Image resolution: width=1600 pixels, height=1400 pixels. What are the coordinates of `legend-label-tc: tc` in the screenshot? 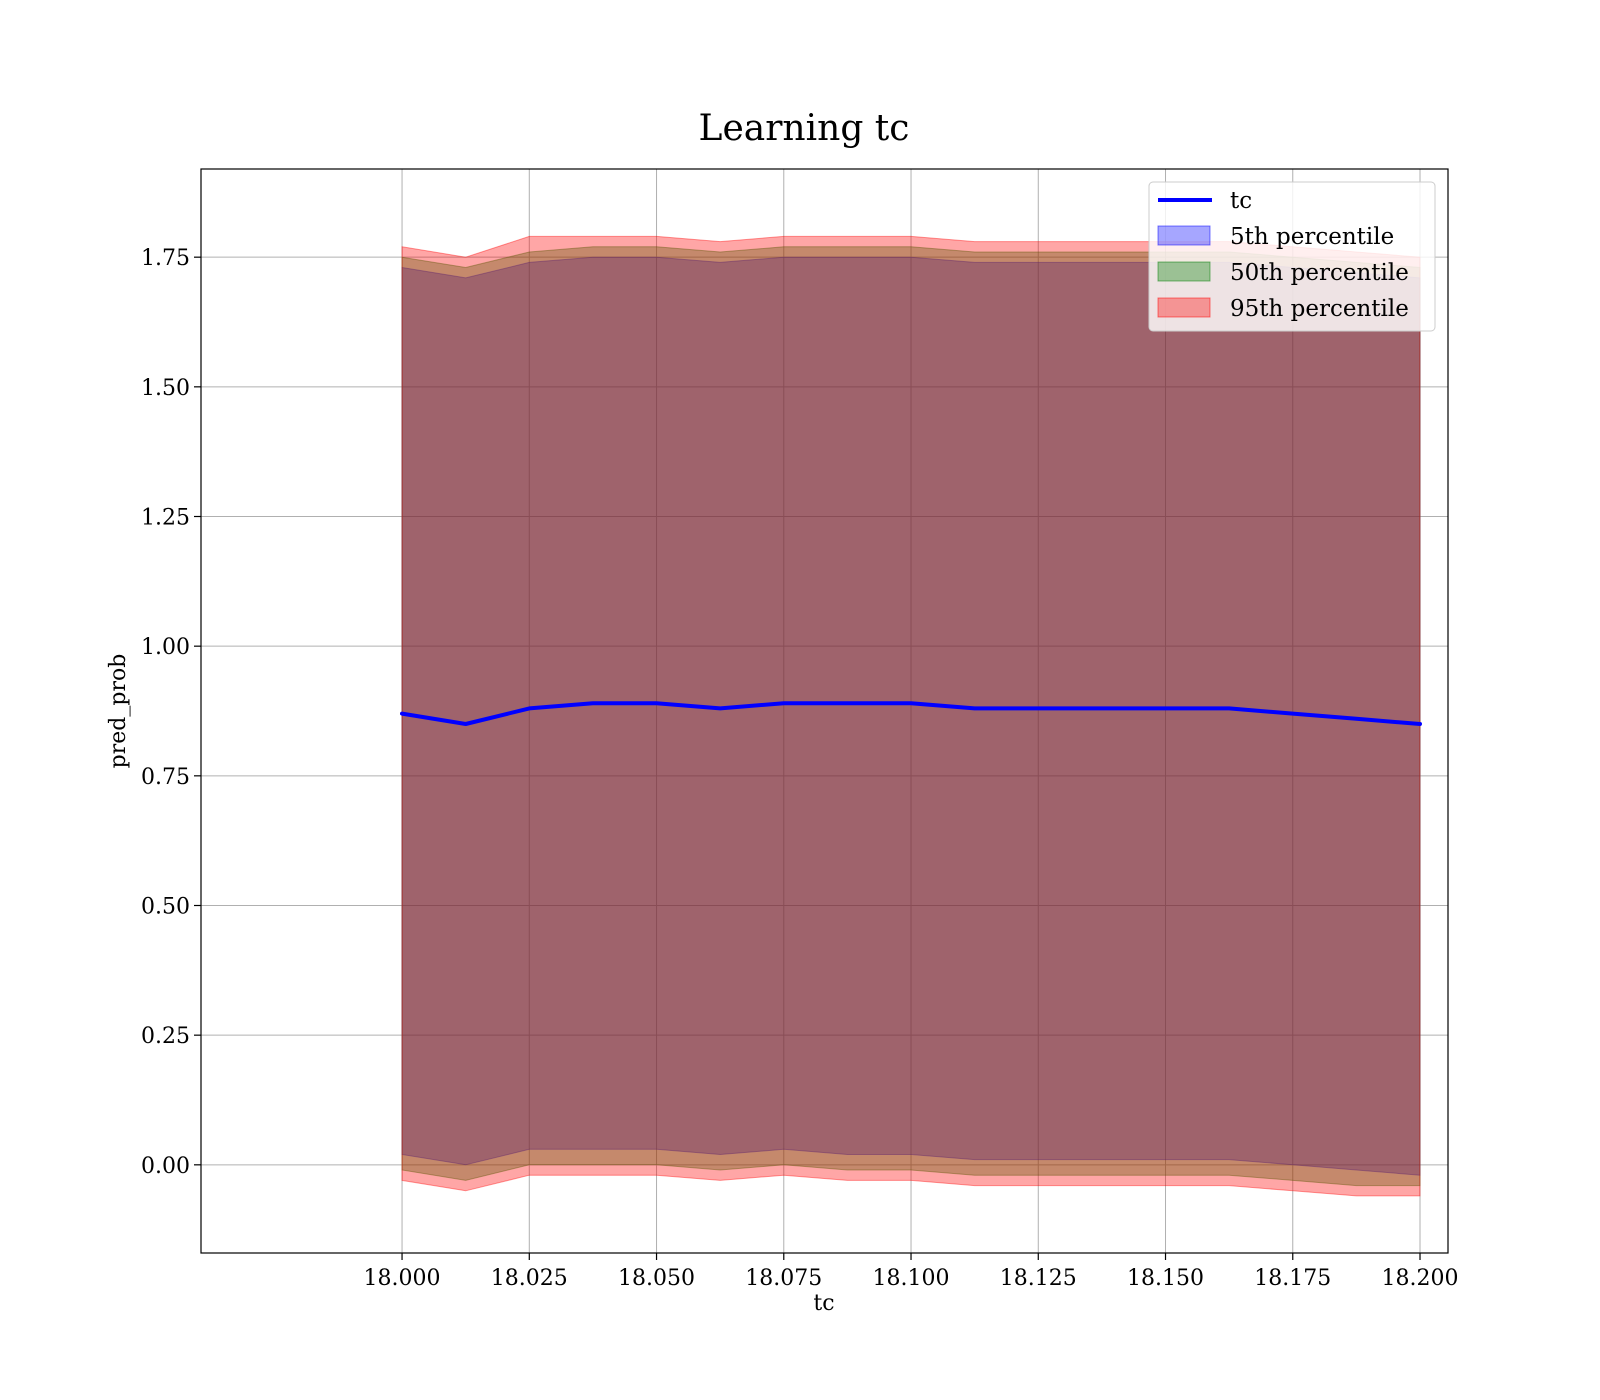 It's located at (1241, 201).